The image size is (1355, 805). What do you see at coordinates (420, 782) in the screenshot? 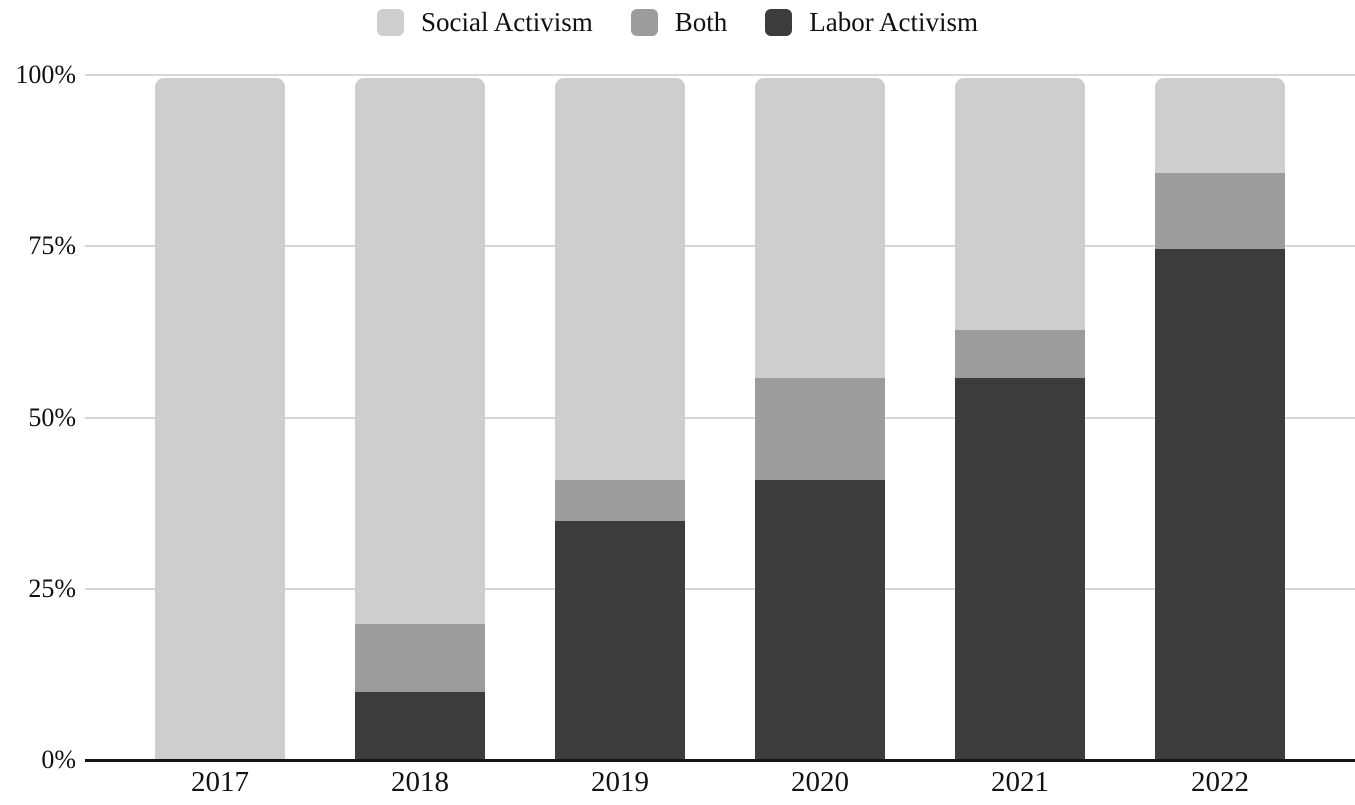
I see `x-tick-label-2018: 2018` at bounding box center [420, 782].